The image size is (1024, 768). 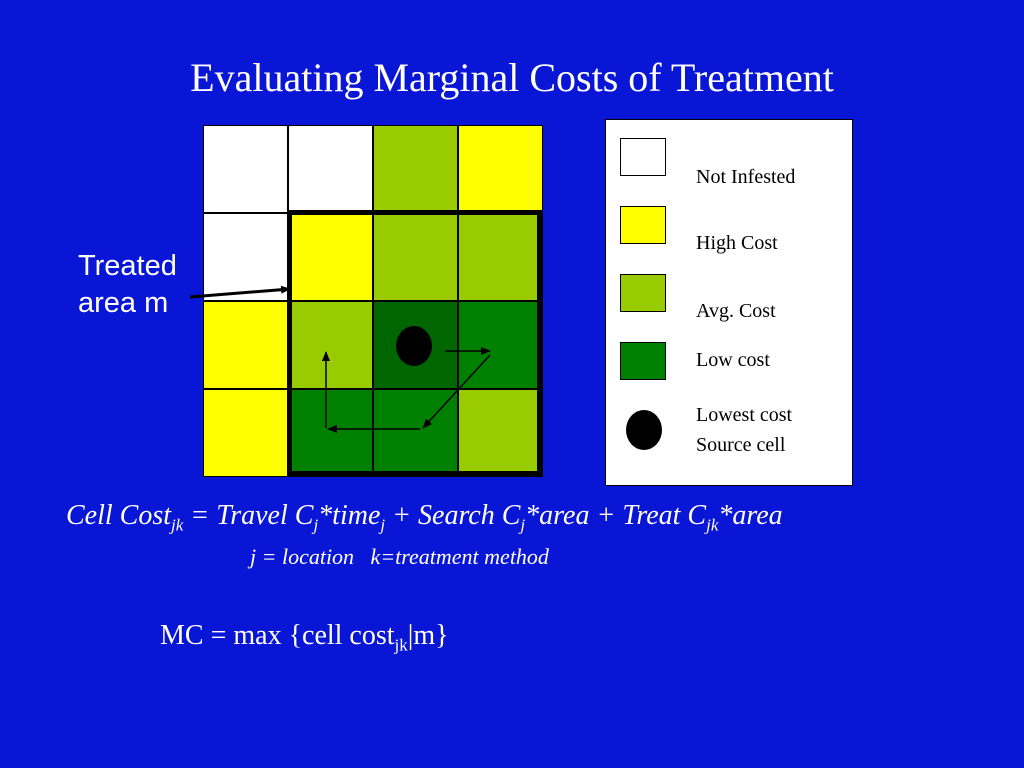 I want to click on legend-label: Avg. Cost, so click(x=736, y=311).